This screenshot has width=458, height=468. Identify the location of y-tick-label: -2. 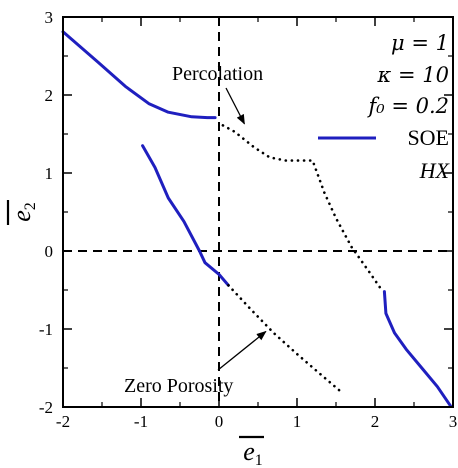
(46, 407).